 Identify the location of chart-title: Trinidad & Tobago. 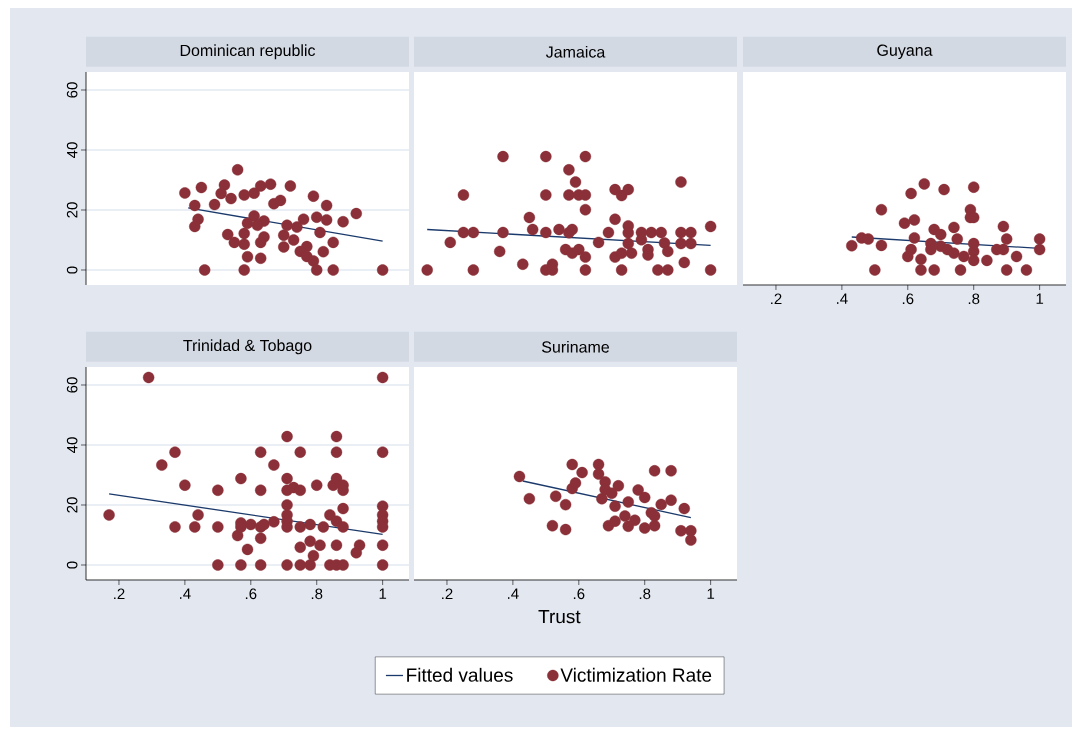
(247, 347).